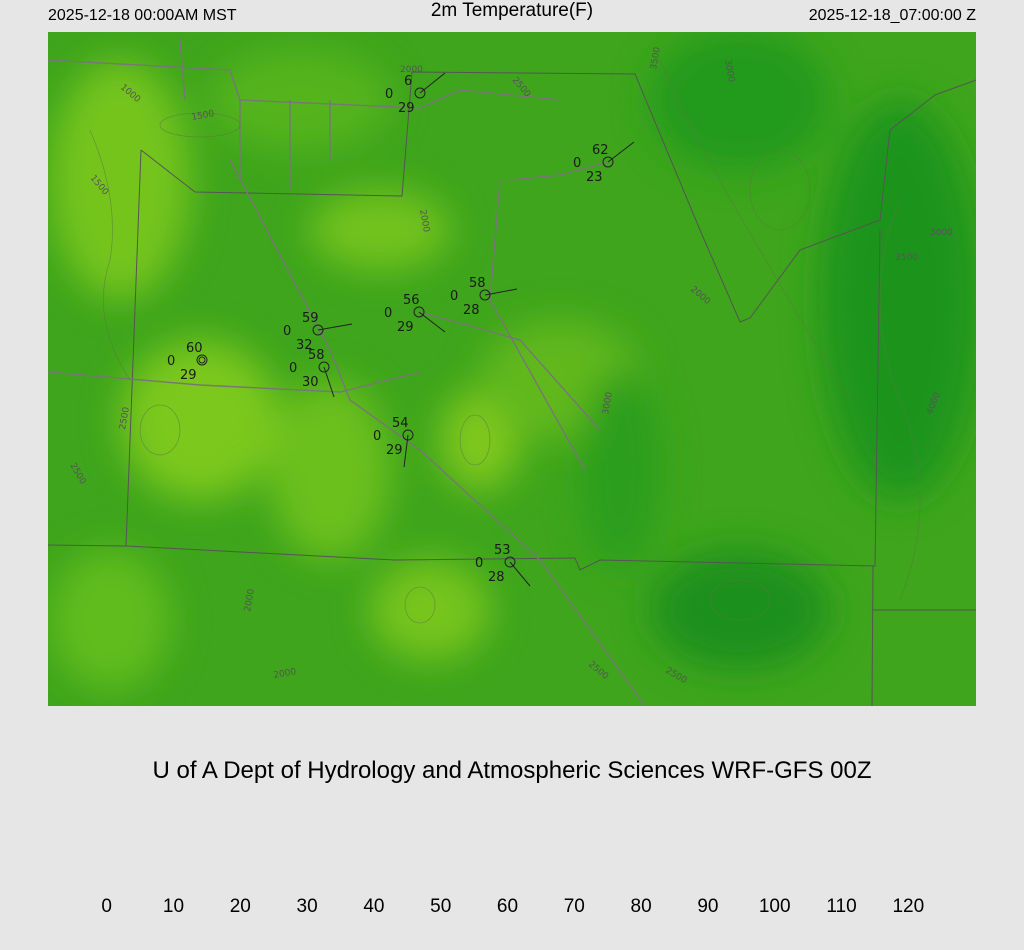 This screenshot has width=1024, height=950. Describe the element at coordinates (908, 906) in the screenshot. I see `colorbar-tick-label: 120` at that location.